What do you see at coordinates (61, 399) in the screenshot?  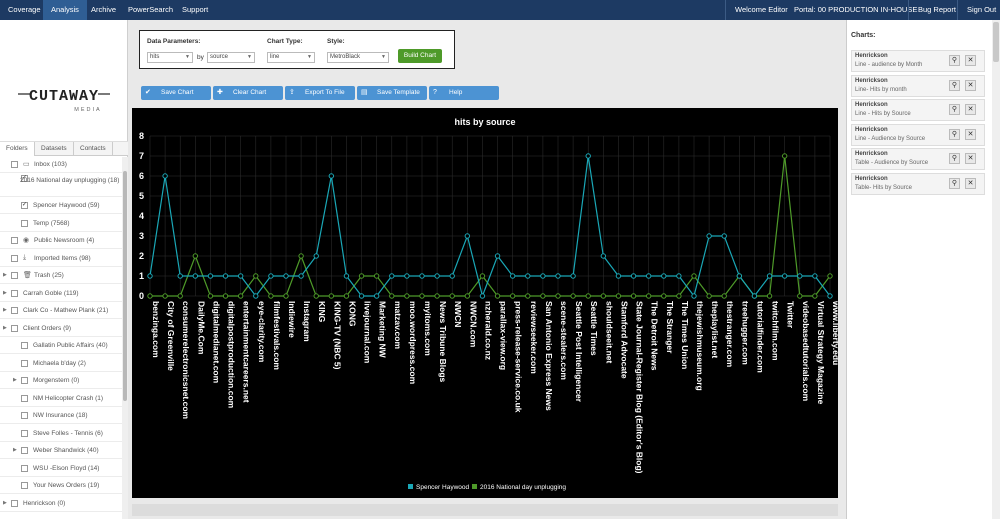 I see `tree-item: NM Helicopter Crash (1)` at bounding box center [61, 399].